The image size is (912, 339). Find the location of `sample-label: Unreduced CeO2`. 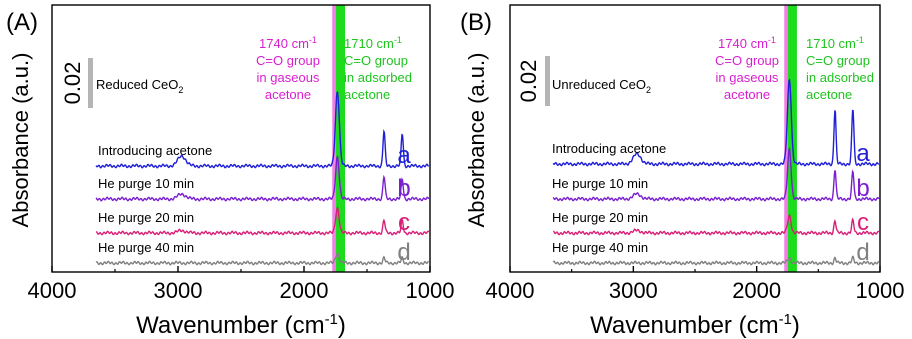

sample-label: Unreduced CeO2 is located at coordinates (601, 86).